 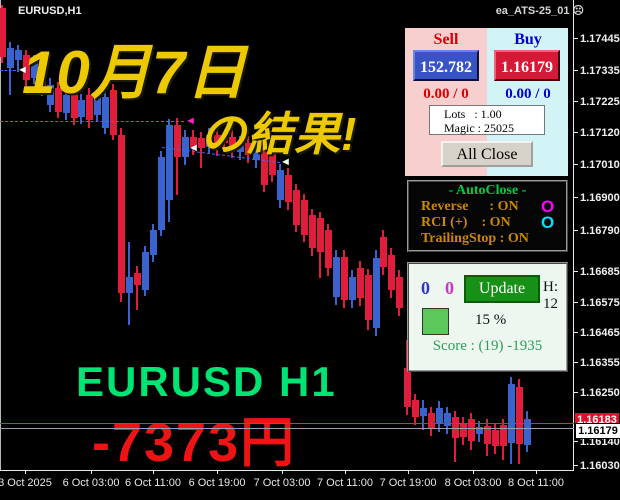 I want to click on count-blue: 0, so click(x=425, y=288).